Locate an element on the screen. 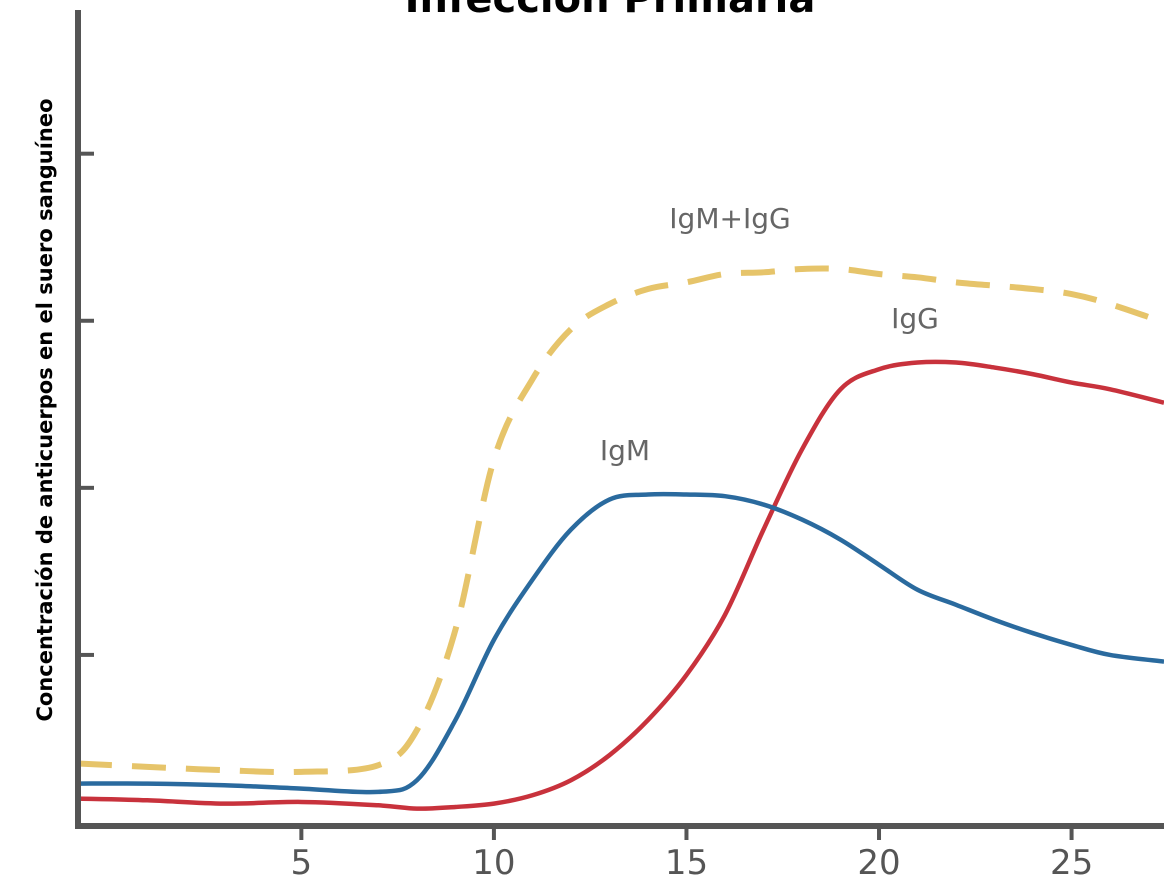 This screenshot has width=1164, height=878. series-label: IgM+IgG is located at coordinates (729, 218).